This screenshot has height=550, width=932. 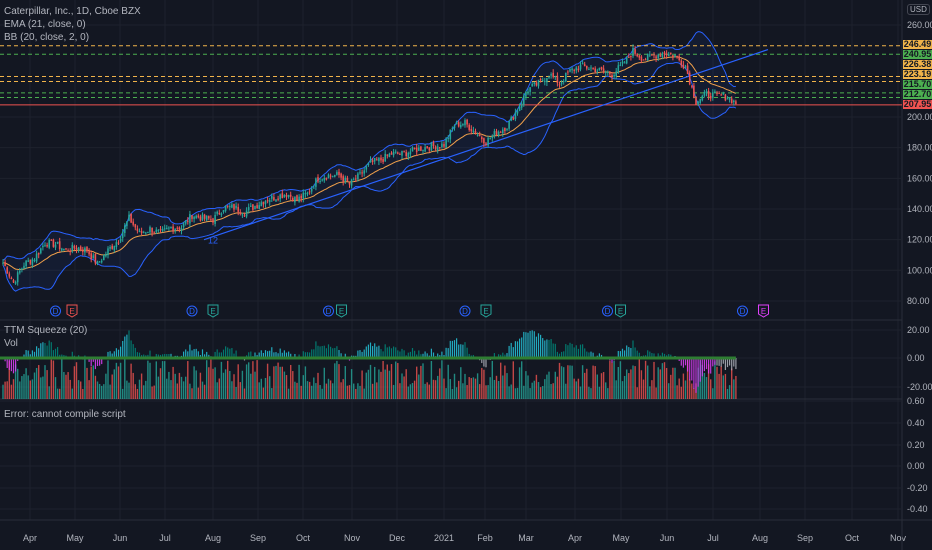 I want to click on squeeze-title: TTM Squeeze (20), so click(x=46, y=330).